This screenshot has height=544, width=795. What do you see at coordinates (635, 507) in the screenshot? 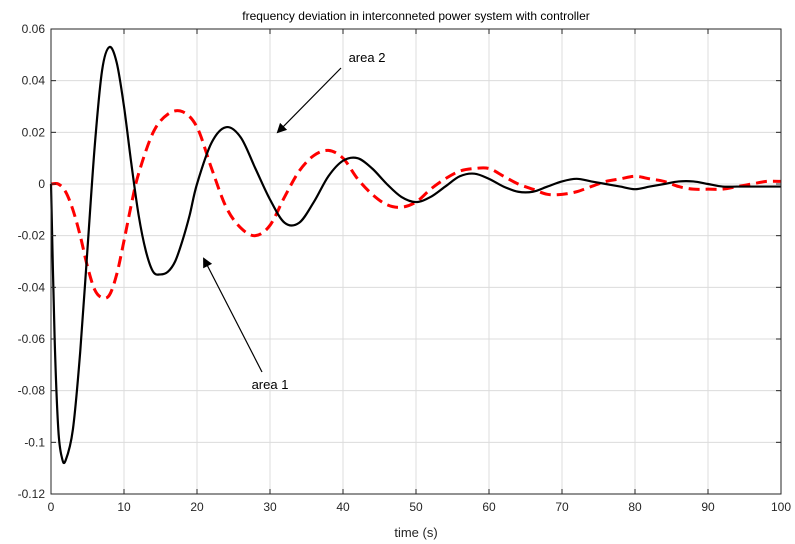
I see `x-tick-label: 80` at bounding box center [635, 507].